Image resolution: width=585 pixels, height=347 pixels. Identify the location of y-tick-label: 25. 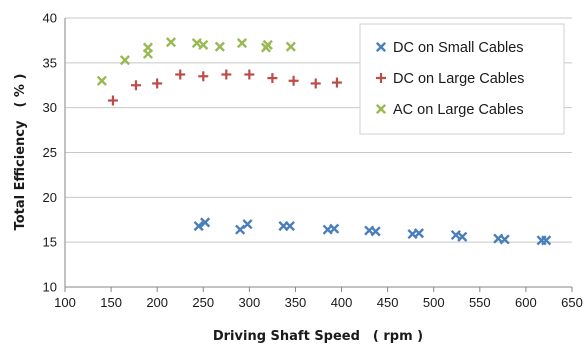
(50, 152).